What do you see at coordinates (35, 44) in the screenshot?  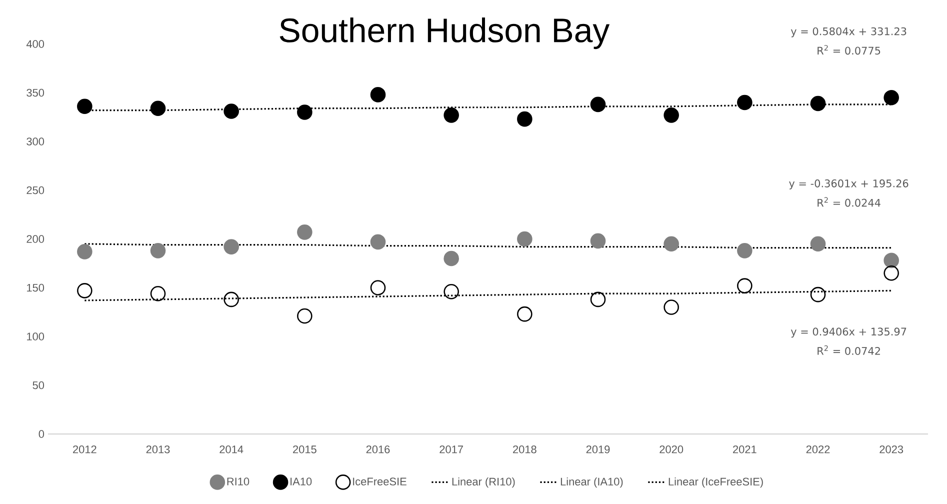 I see `y-tick-label: 400` at bounding box center [35, 44].